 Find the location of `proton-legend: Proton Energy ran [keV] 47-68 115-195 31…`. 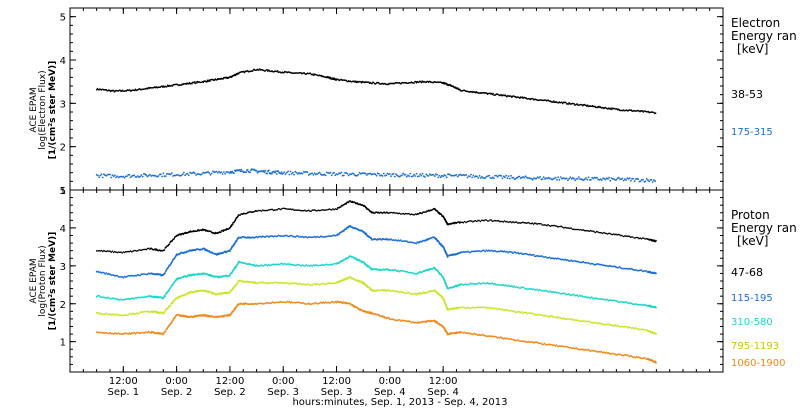

proton-legend: Proton Energy ran [keV] 47-68 115-195 31… is located at coordinates (764, 288).